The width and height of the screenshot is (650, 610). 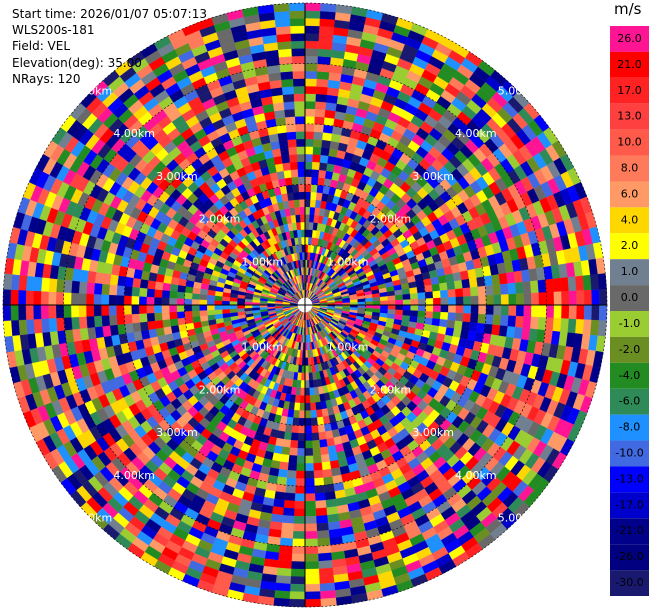 What do you see at coordinates (629, 349) in the screenshot?
I see `colorbar-tick-label: -2.0` at bounding box center [629, 349].